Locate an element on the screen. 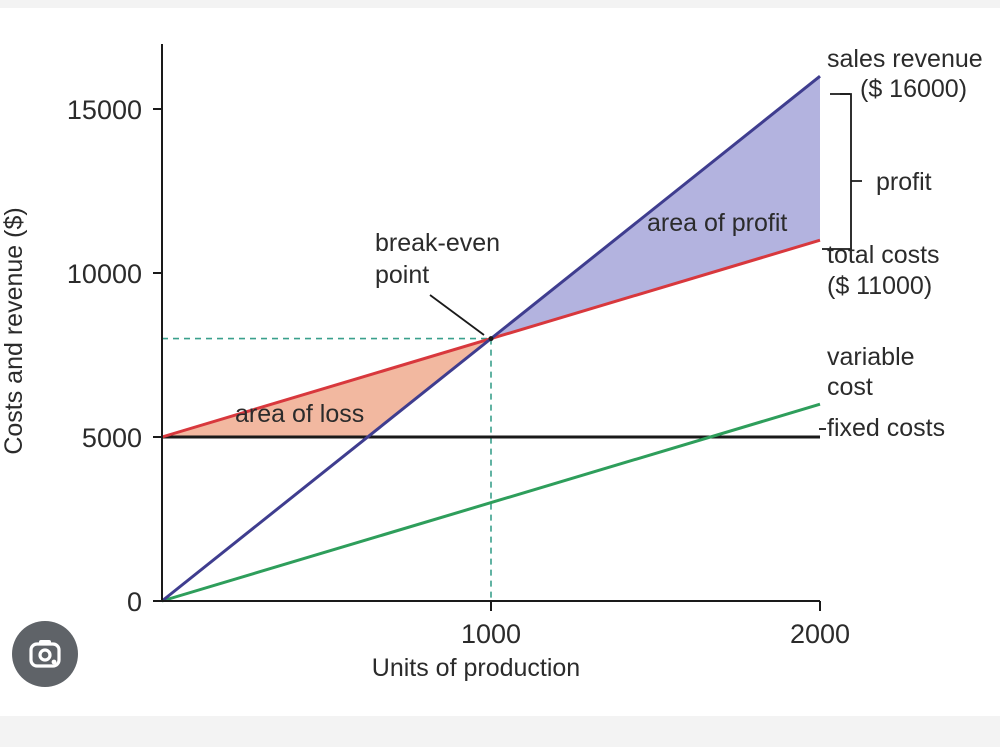 Image resolution: width=1000 pixels, height=747 pixels. break-even-pointer is located at coordinates (457, 315).